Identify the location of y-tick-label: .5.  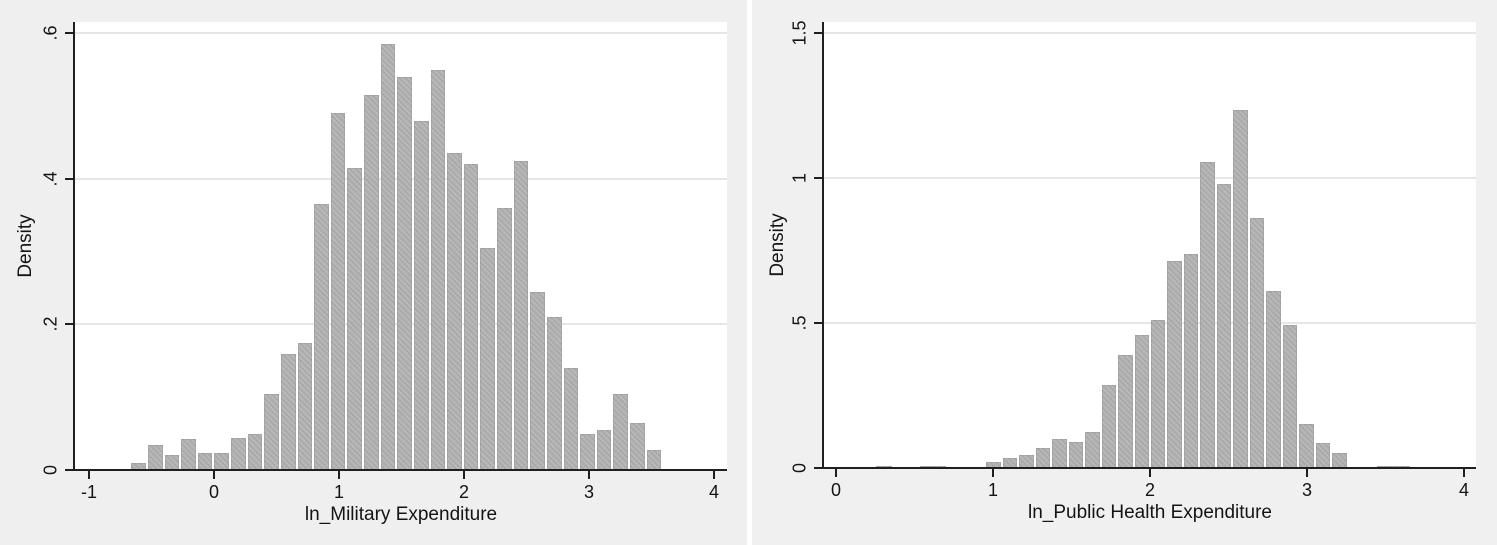
(799, 323).